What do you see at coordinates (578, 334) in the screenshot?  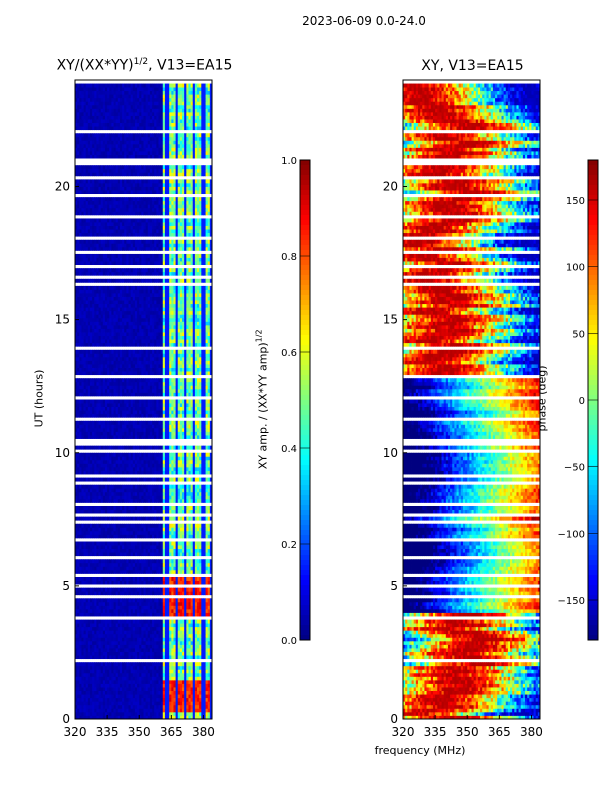 I see `colorbar-tick-label: 50` at bounding box center [578, 334].